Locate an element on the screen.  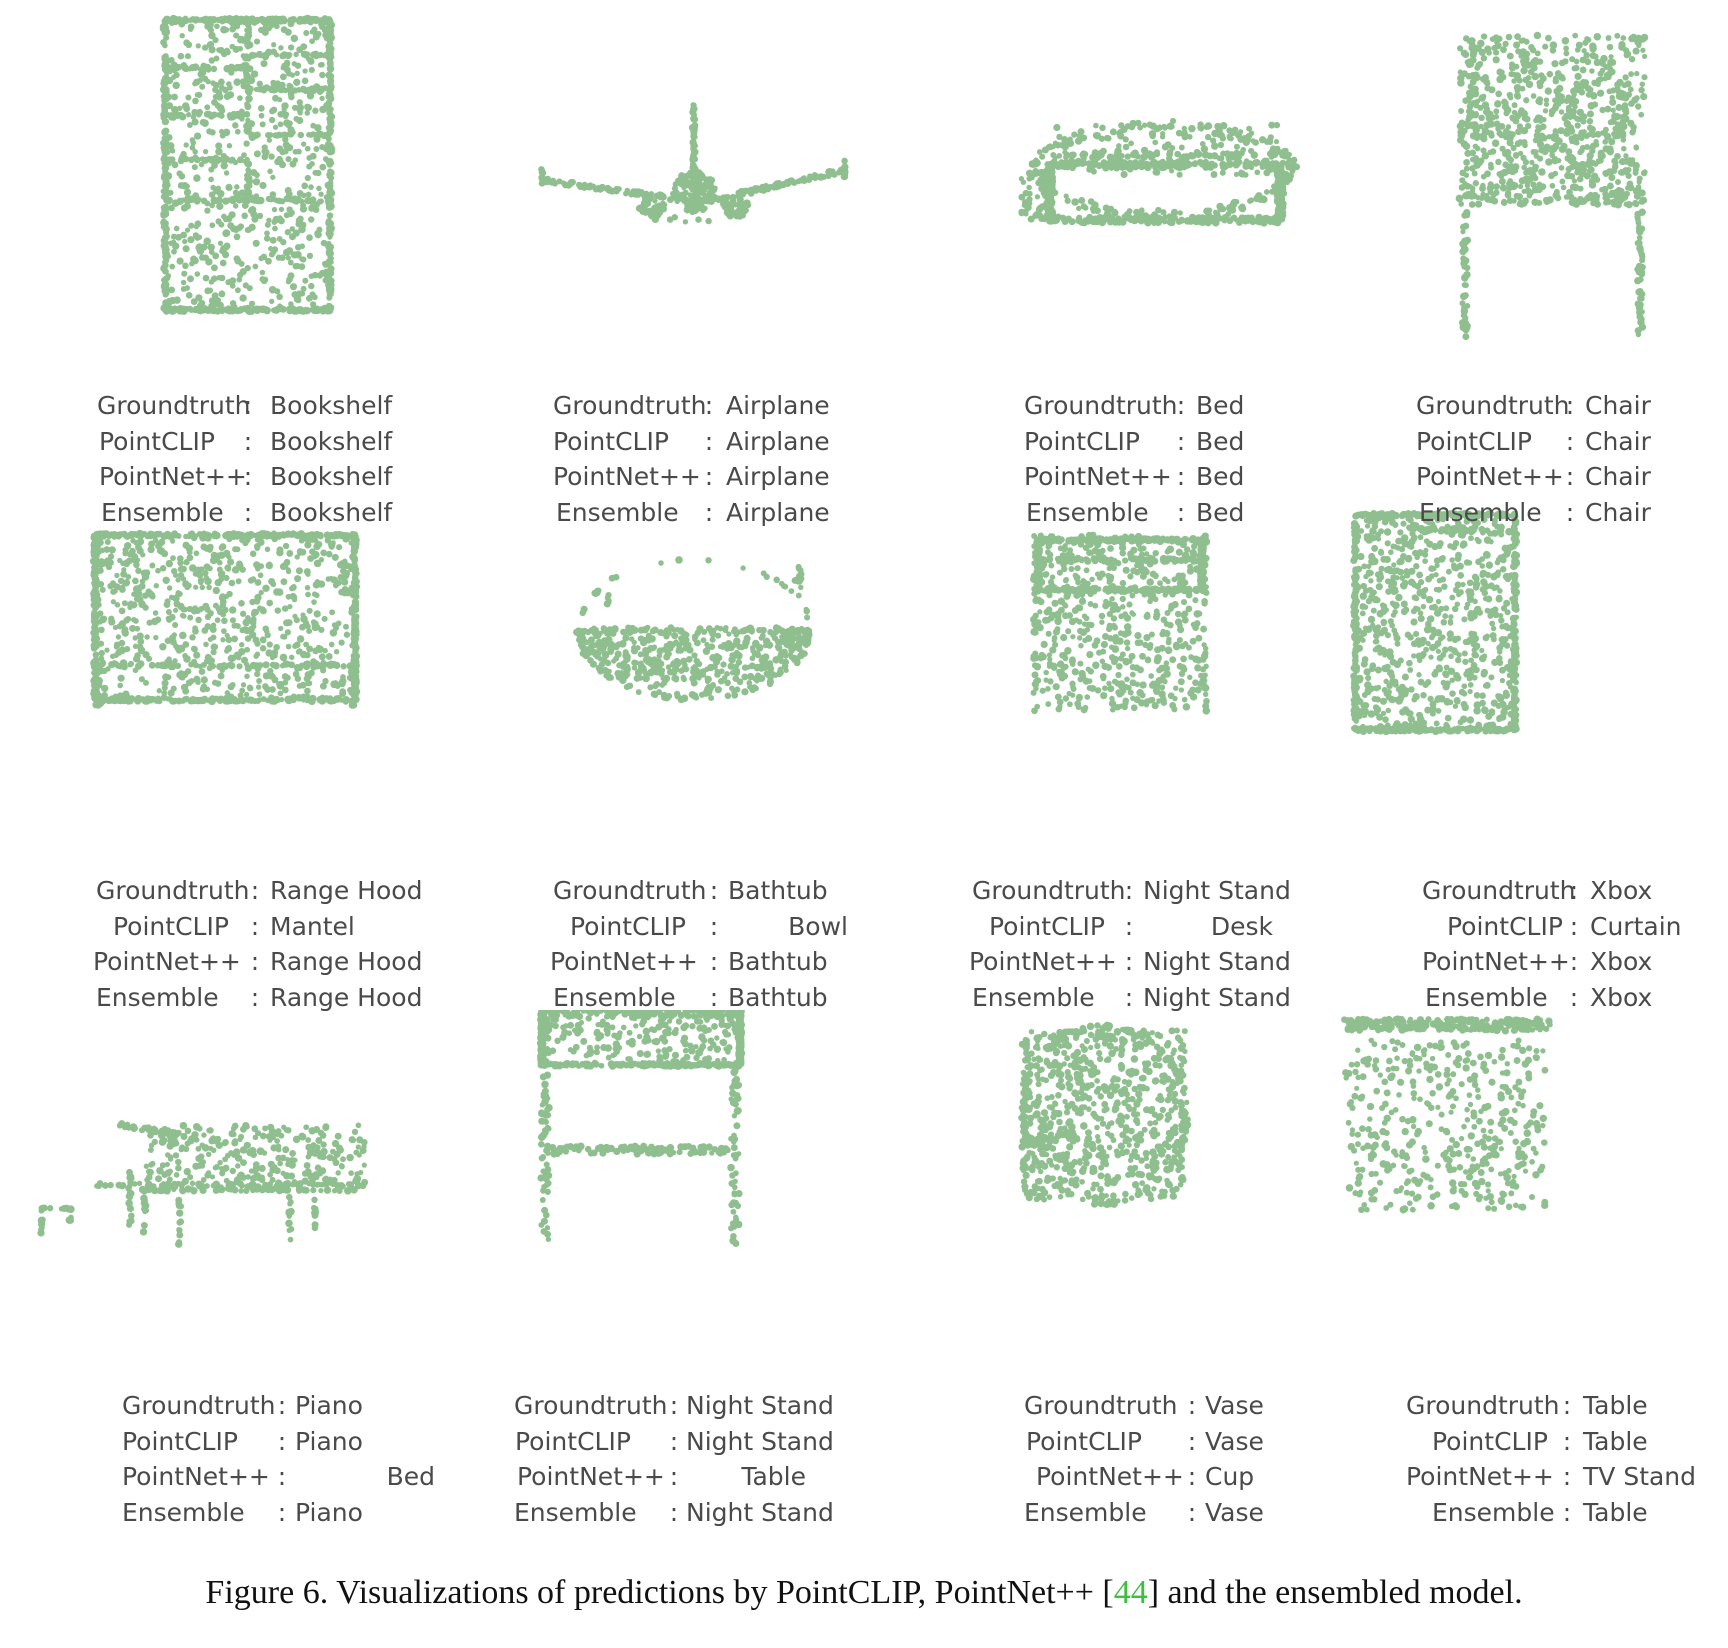
panel-range-hood is located at coordinates (246, 755).